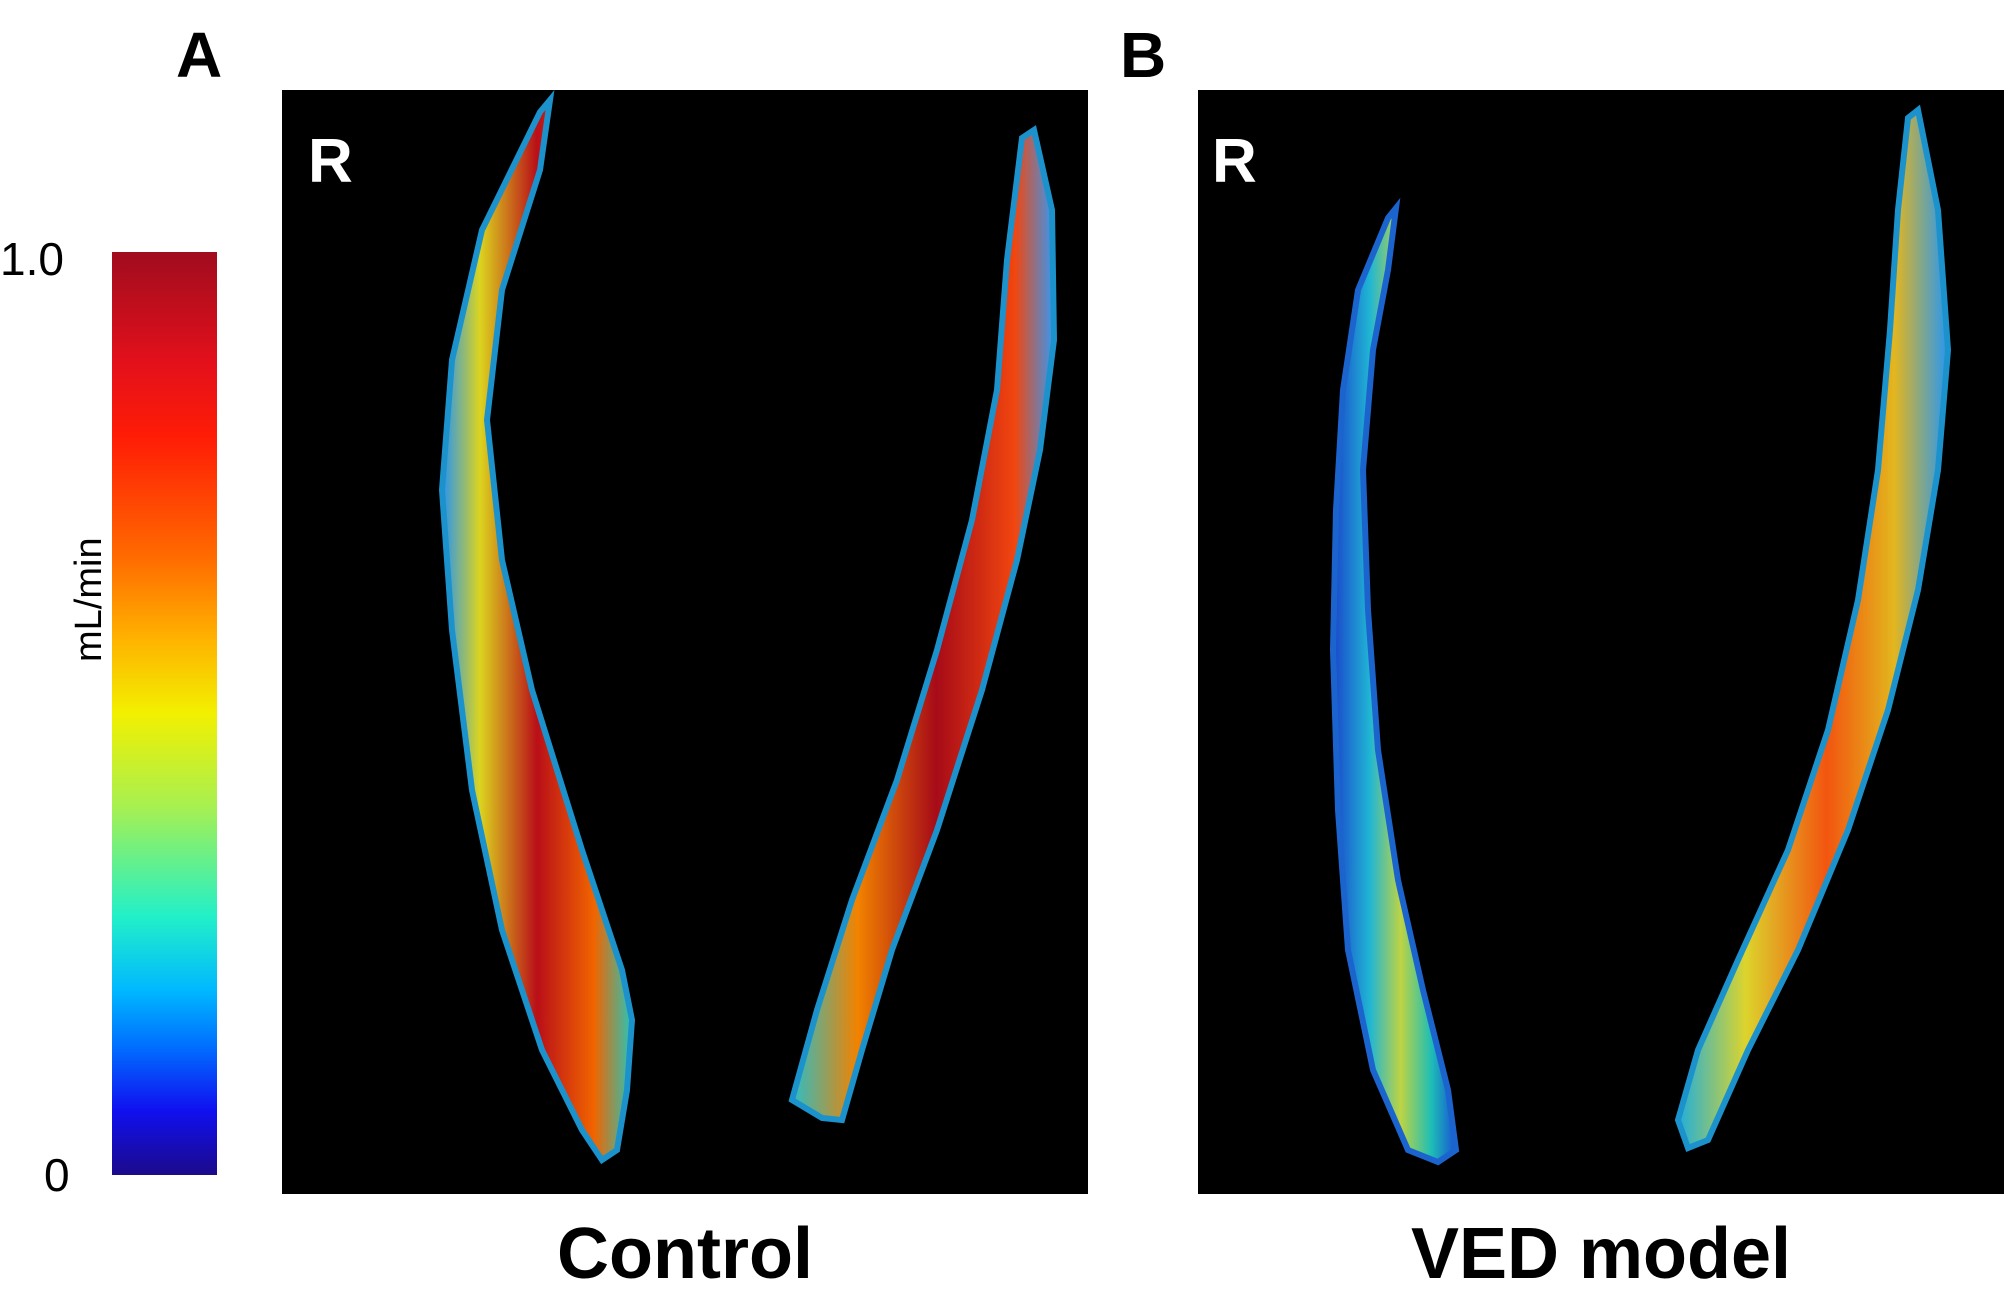 The height and width of the screenshot is (1294, 2008). I want to click on colorbar-max-label: 1.0, so click(32, 259).